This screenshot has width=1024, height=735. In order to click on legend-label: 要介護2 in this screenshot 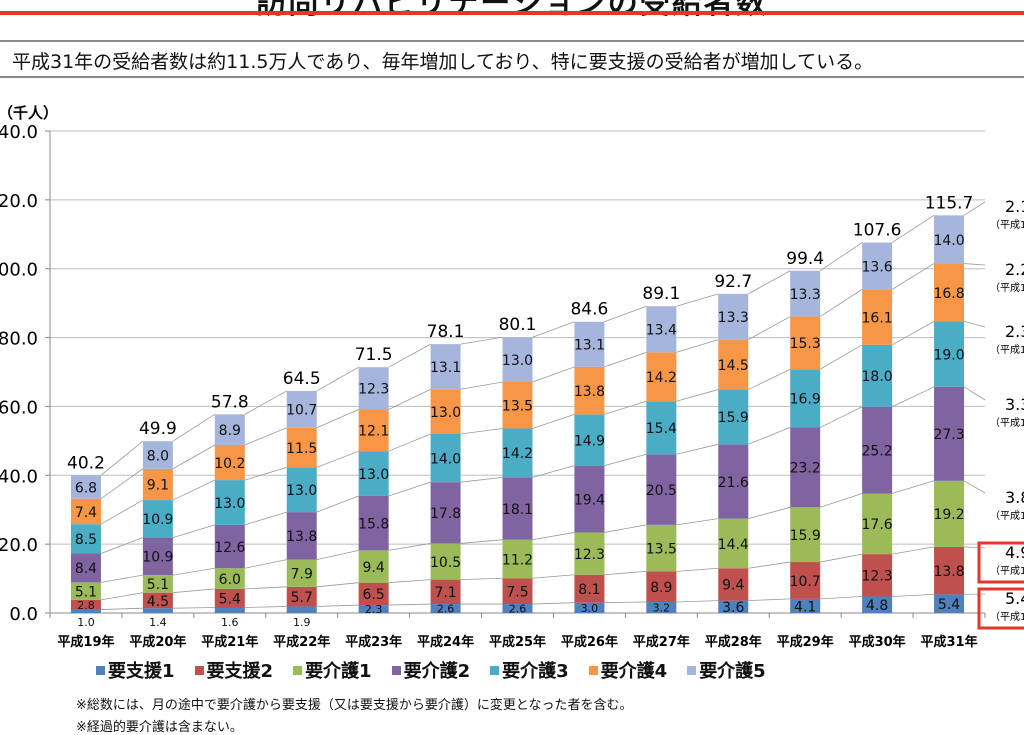, I will do `click(437, 670)`.